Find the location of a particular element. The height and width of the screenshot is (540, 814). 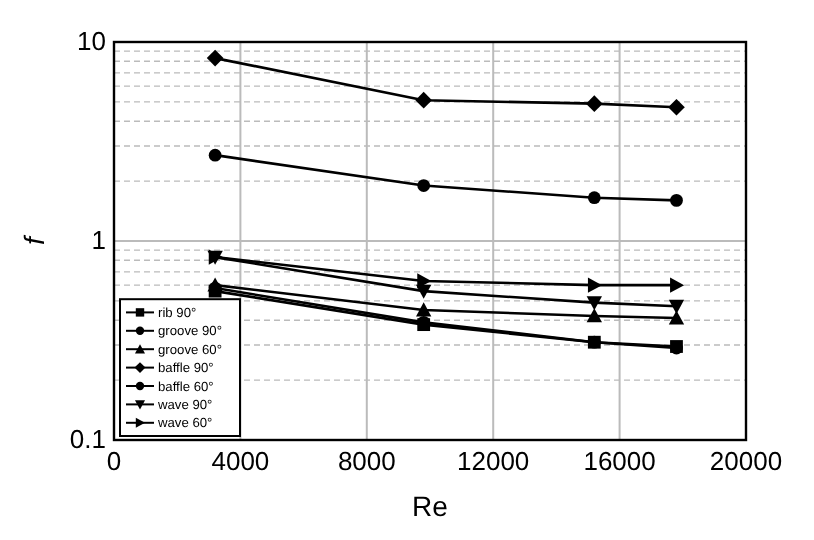

y-tick-label: 10 is located at coordinates (91, 41).